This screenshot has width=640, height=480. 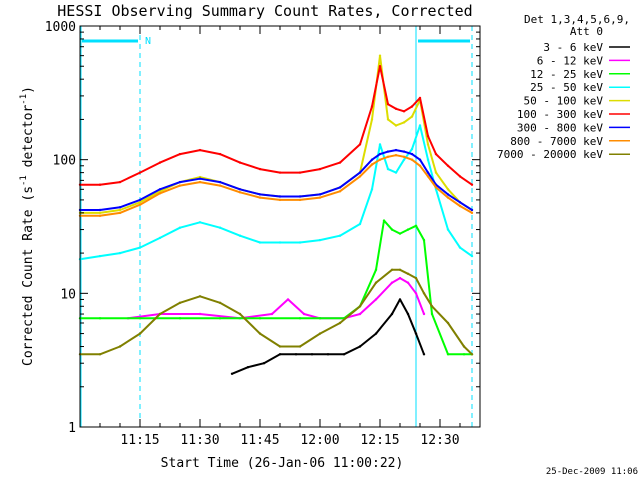 I want to click on legend-label-3: 25 - 50 keV, so click(x=566, y=87).